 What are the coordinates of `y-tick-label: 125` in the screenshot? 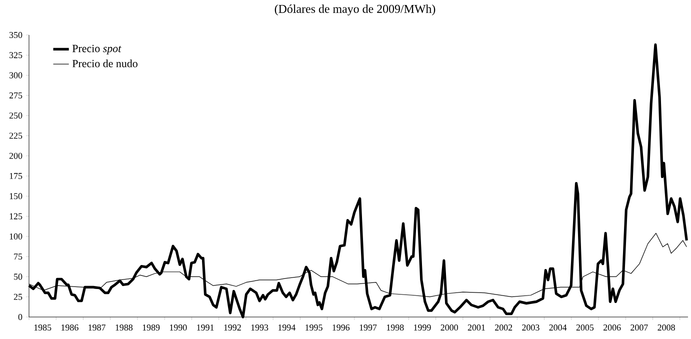 It's located at (16, 216).